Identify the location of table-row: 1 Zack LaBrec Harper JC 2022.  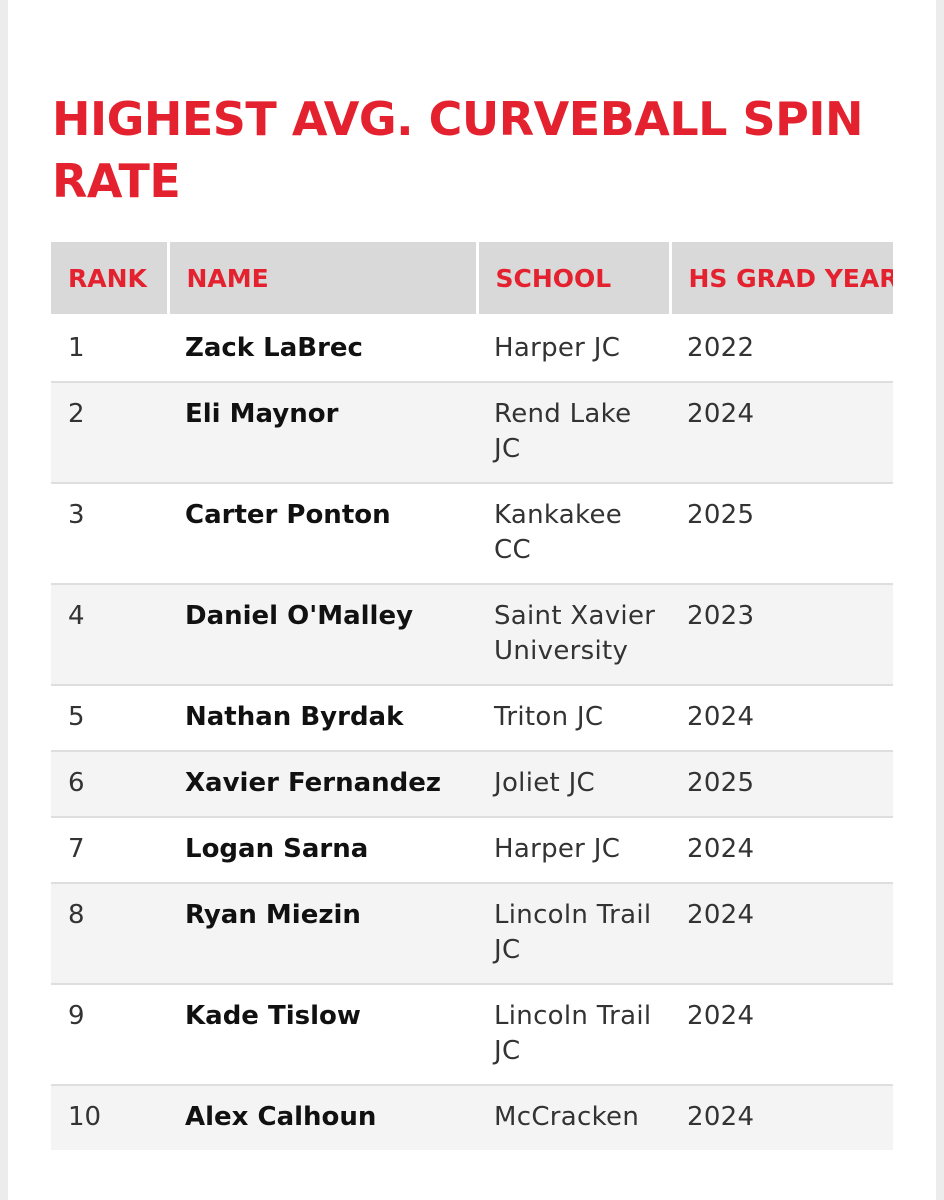
(472, 348).